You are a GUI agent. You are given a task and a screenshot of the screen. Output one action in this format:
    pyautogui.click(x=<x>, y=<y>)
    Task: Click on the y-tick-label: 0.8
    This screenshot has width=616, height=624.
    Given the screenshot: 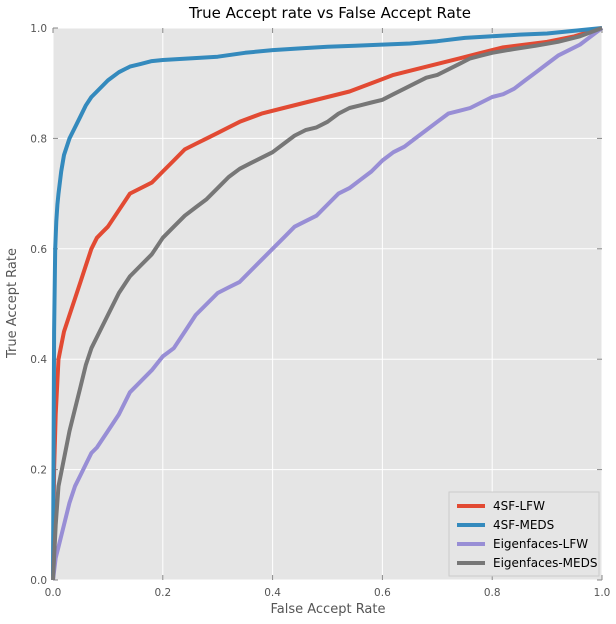 What is the action you would take?
    pyautogui.click(x=38, y=139)
    